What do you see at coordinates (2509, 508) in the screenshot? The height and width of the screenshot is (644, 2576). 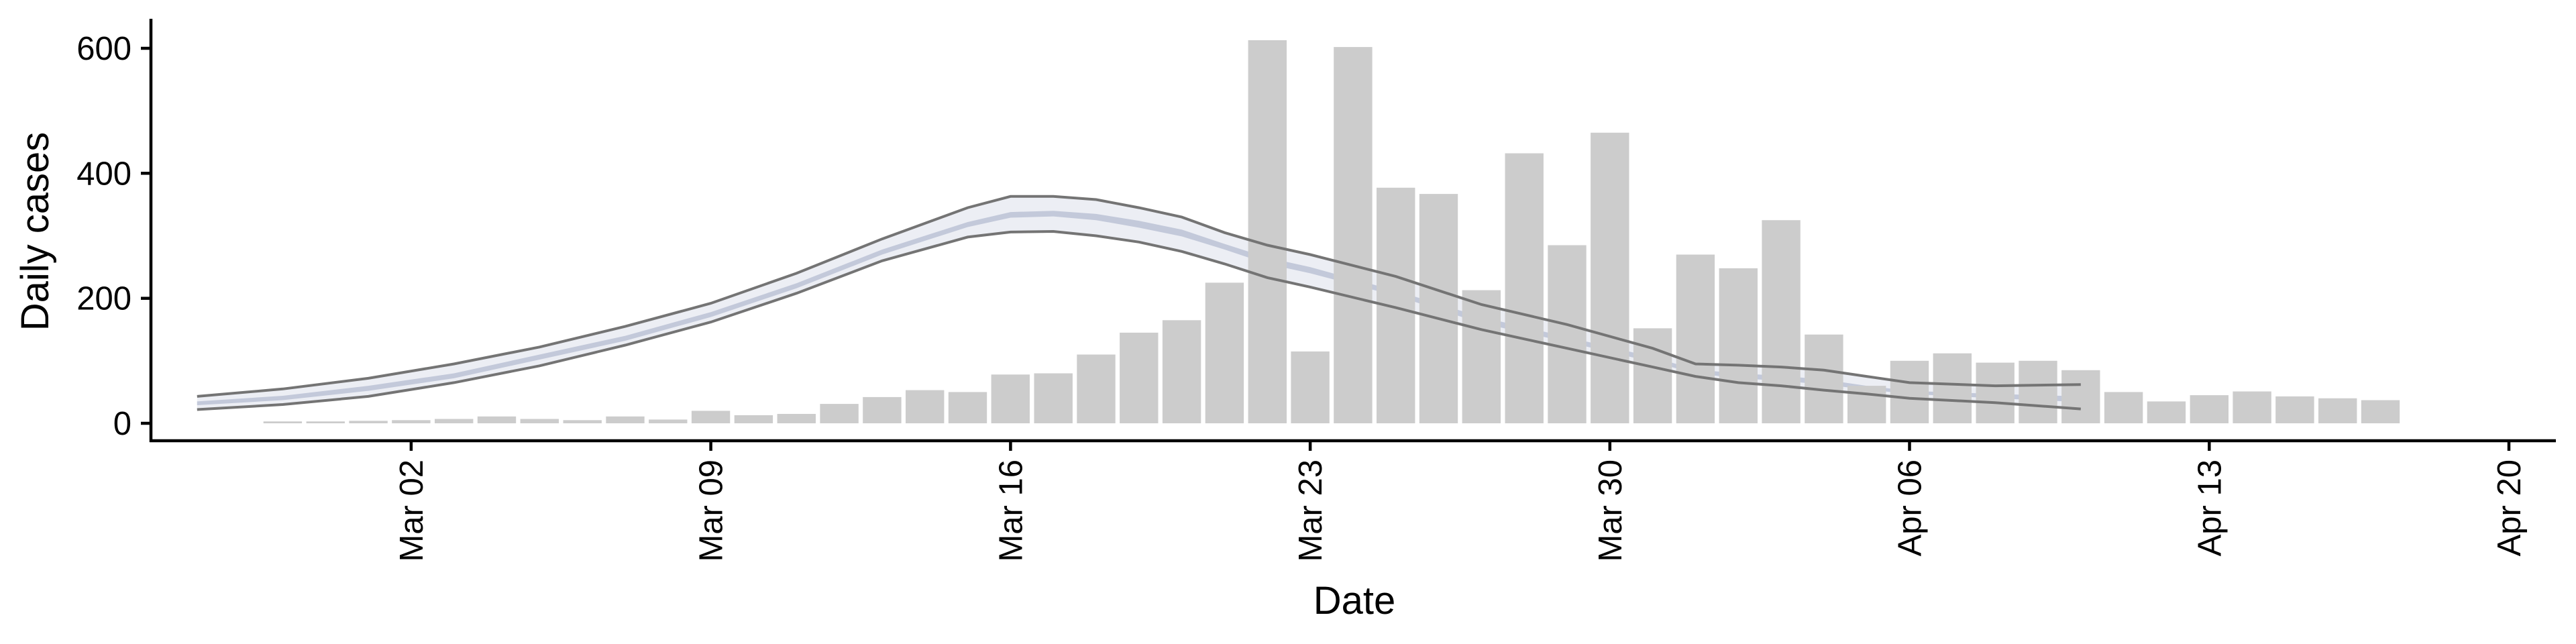 I see `x-tick-label: Apr 20` at bounding box center [2509, 508].